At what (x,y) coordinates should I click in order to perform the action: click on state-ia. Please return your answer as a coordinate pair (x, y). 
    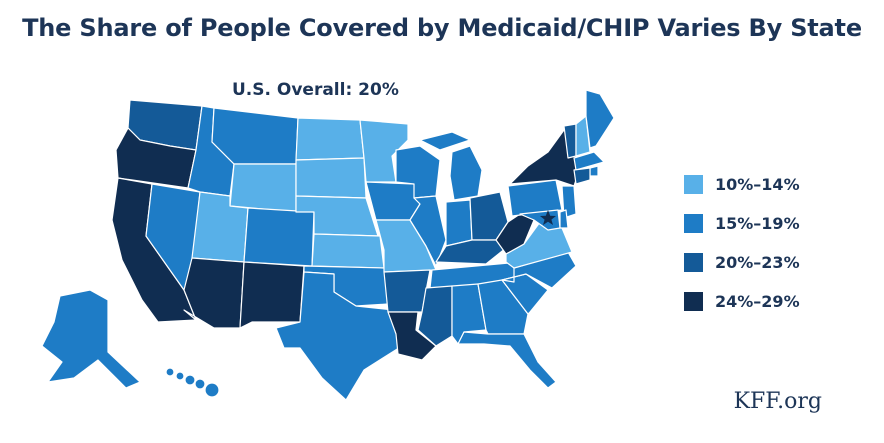
    Looking at the image, I should click on (393, 201).